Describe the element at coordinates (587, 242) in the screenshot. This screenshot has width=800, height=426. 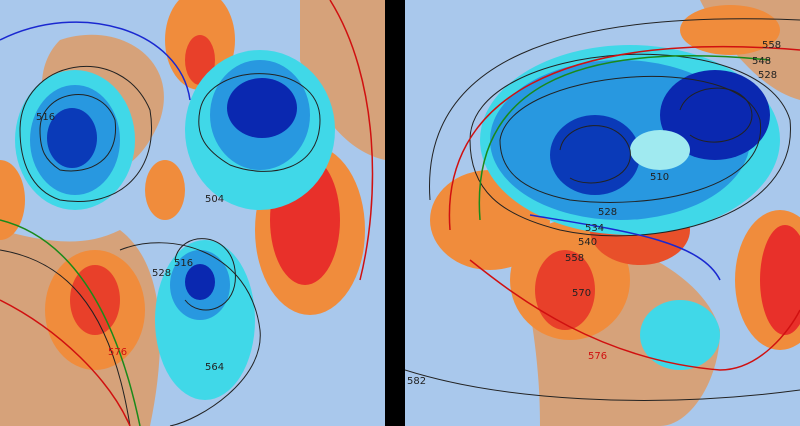
I see `contour-label: 540` at that location.